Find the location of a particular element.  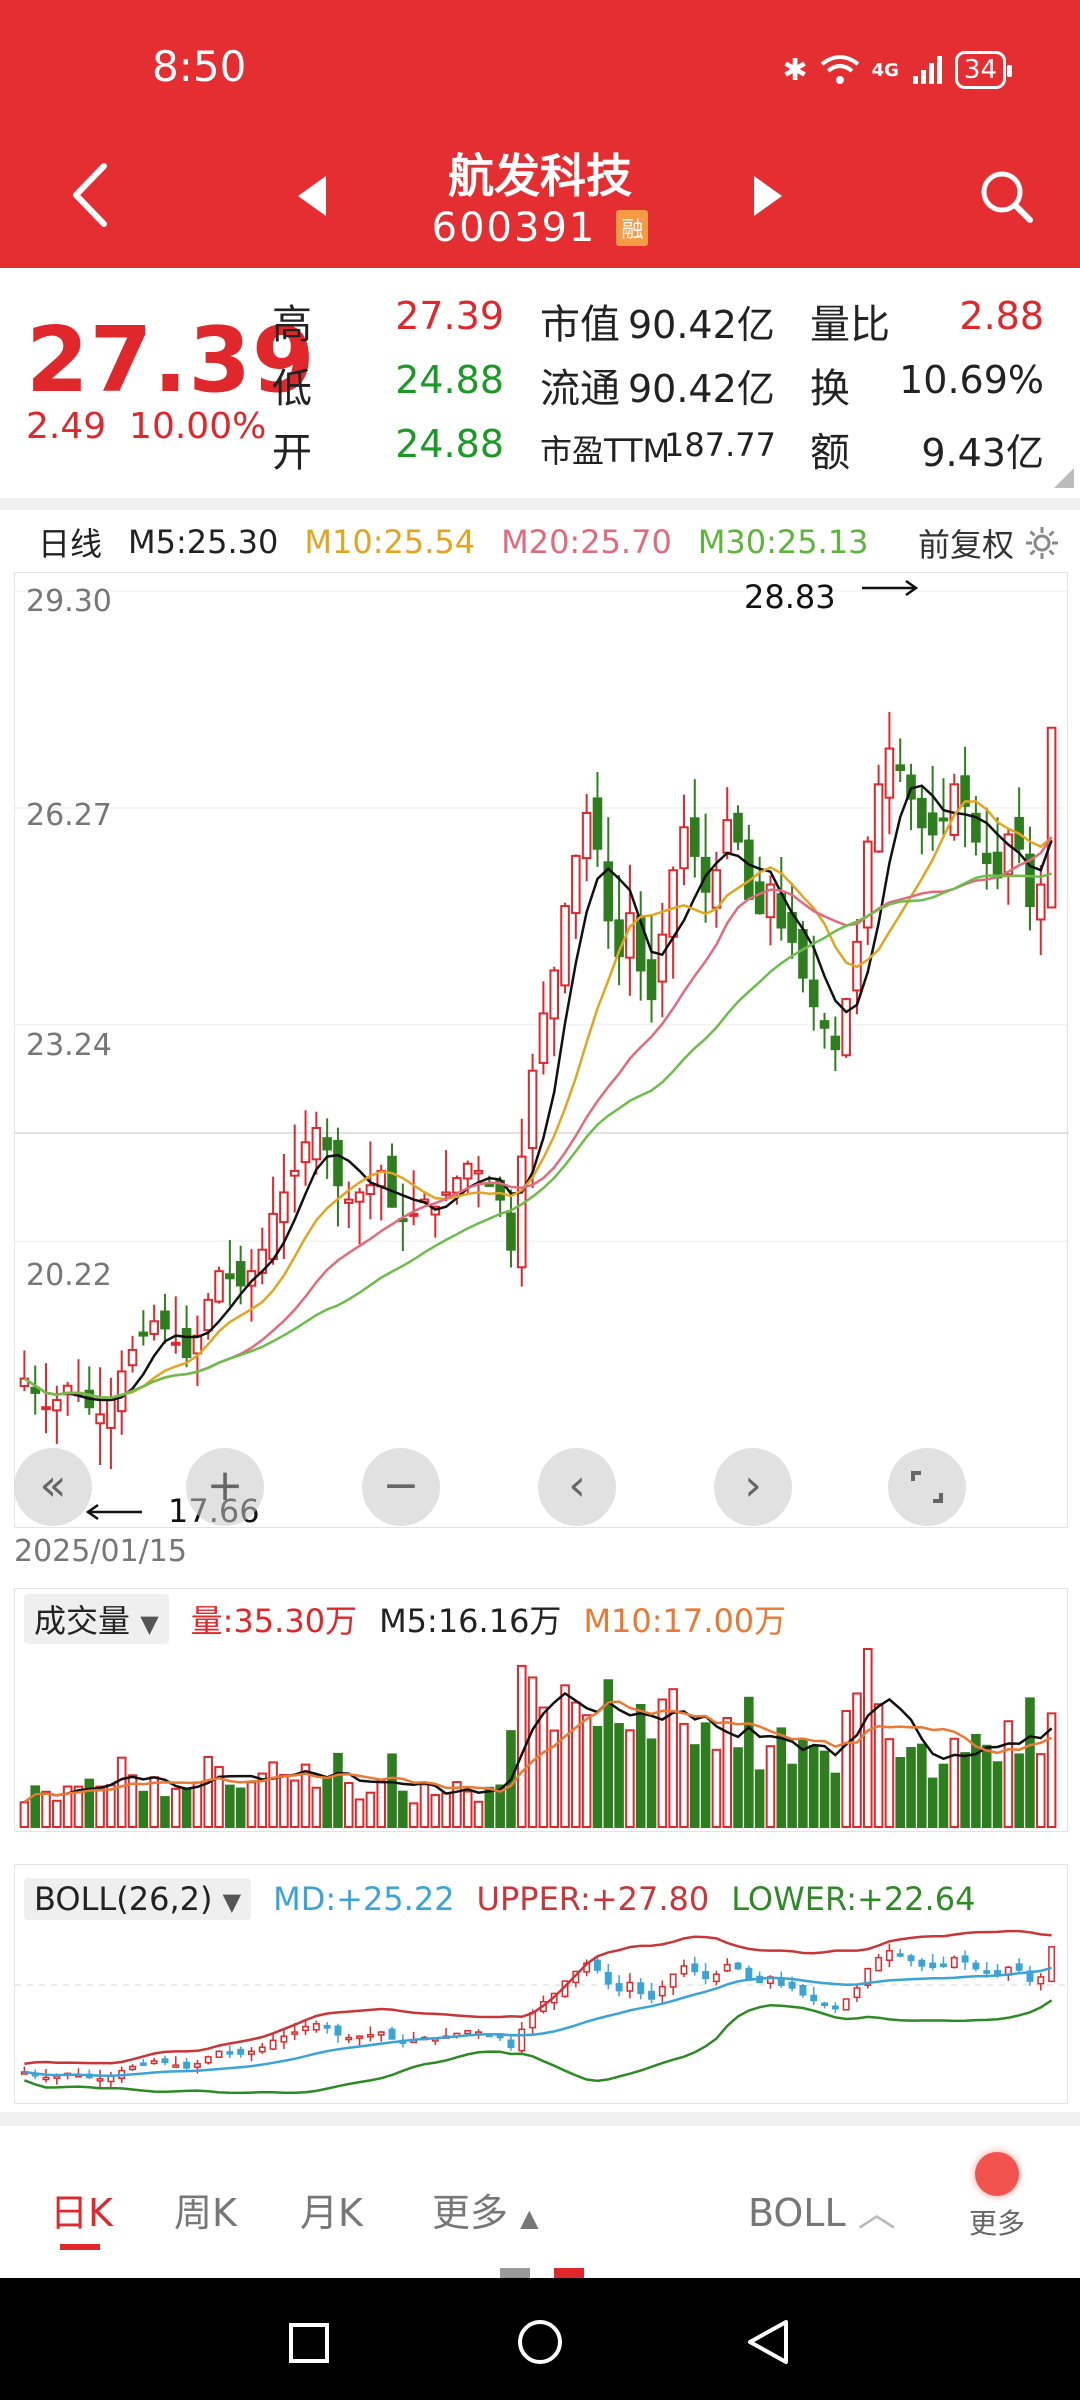

boll-selector: BOLL(26,2) ▼ is located at coordinates (138, 1899).